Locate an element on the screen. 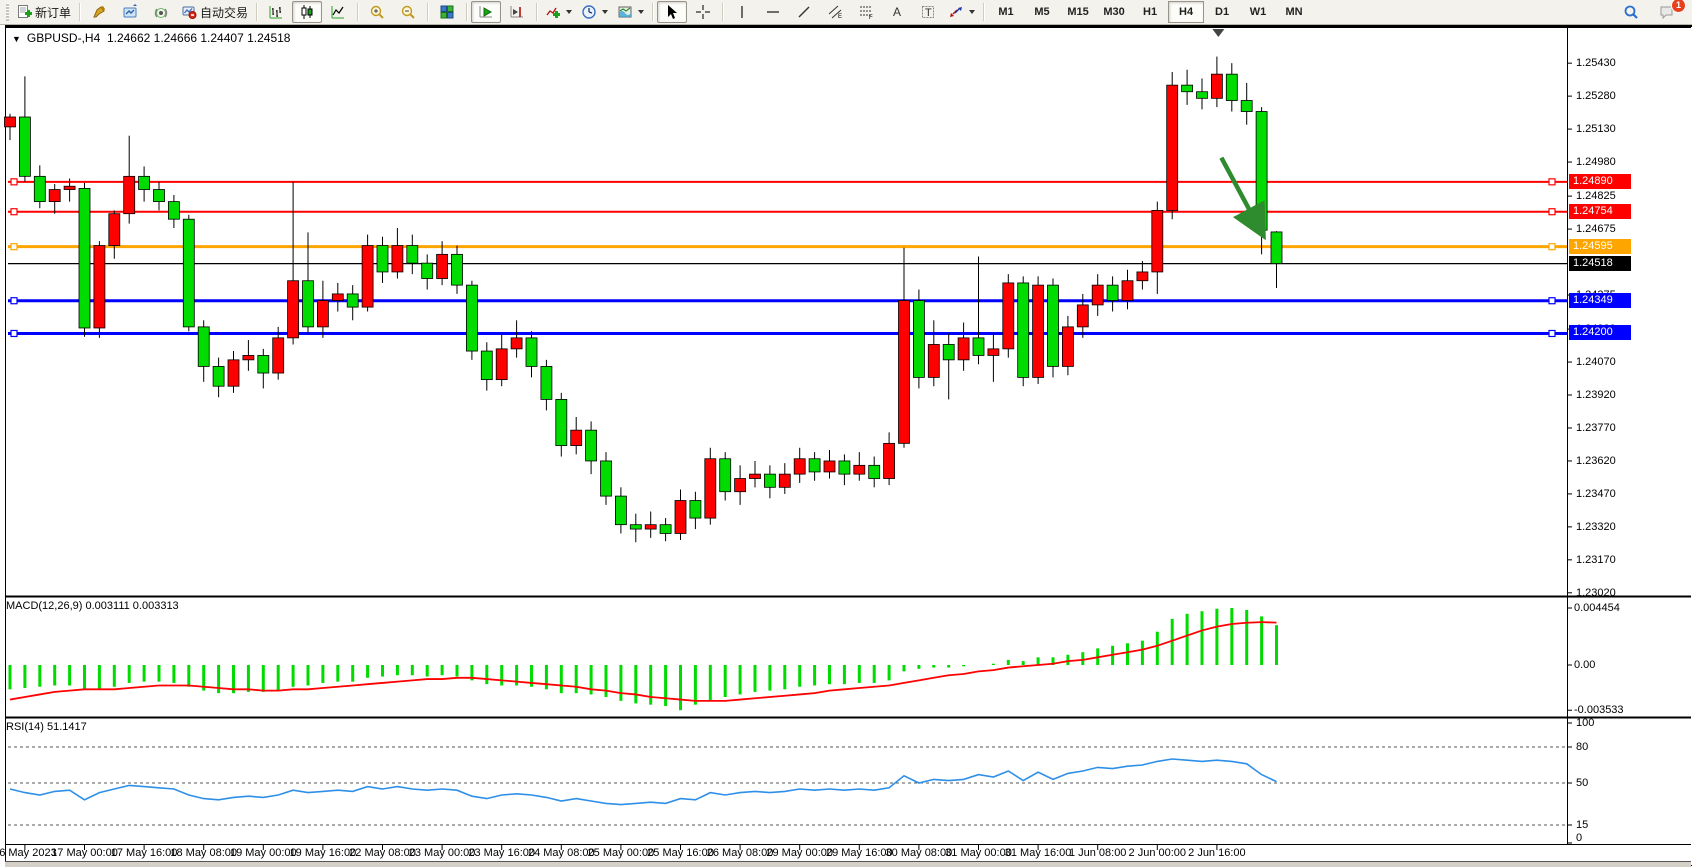 The height and width of the screenshot is (867, 1692). rsi-tick-label: 50 is located at coordinates (1582, 783).